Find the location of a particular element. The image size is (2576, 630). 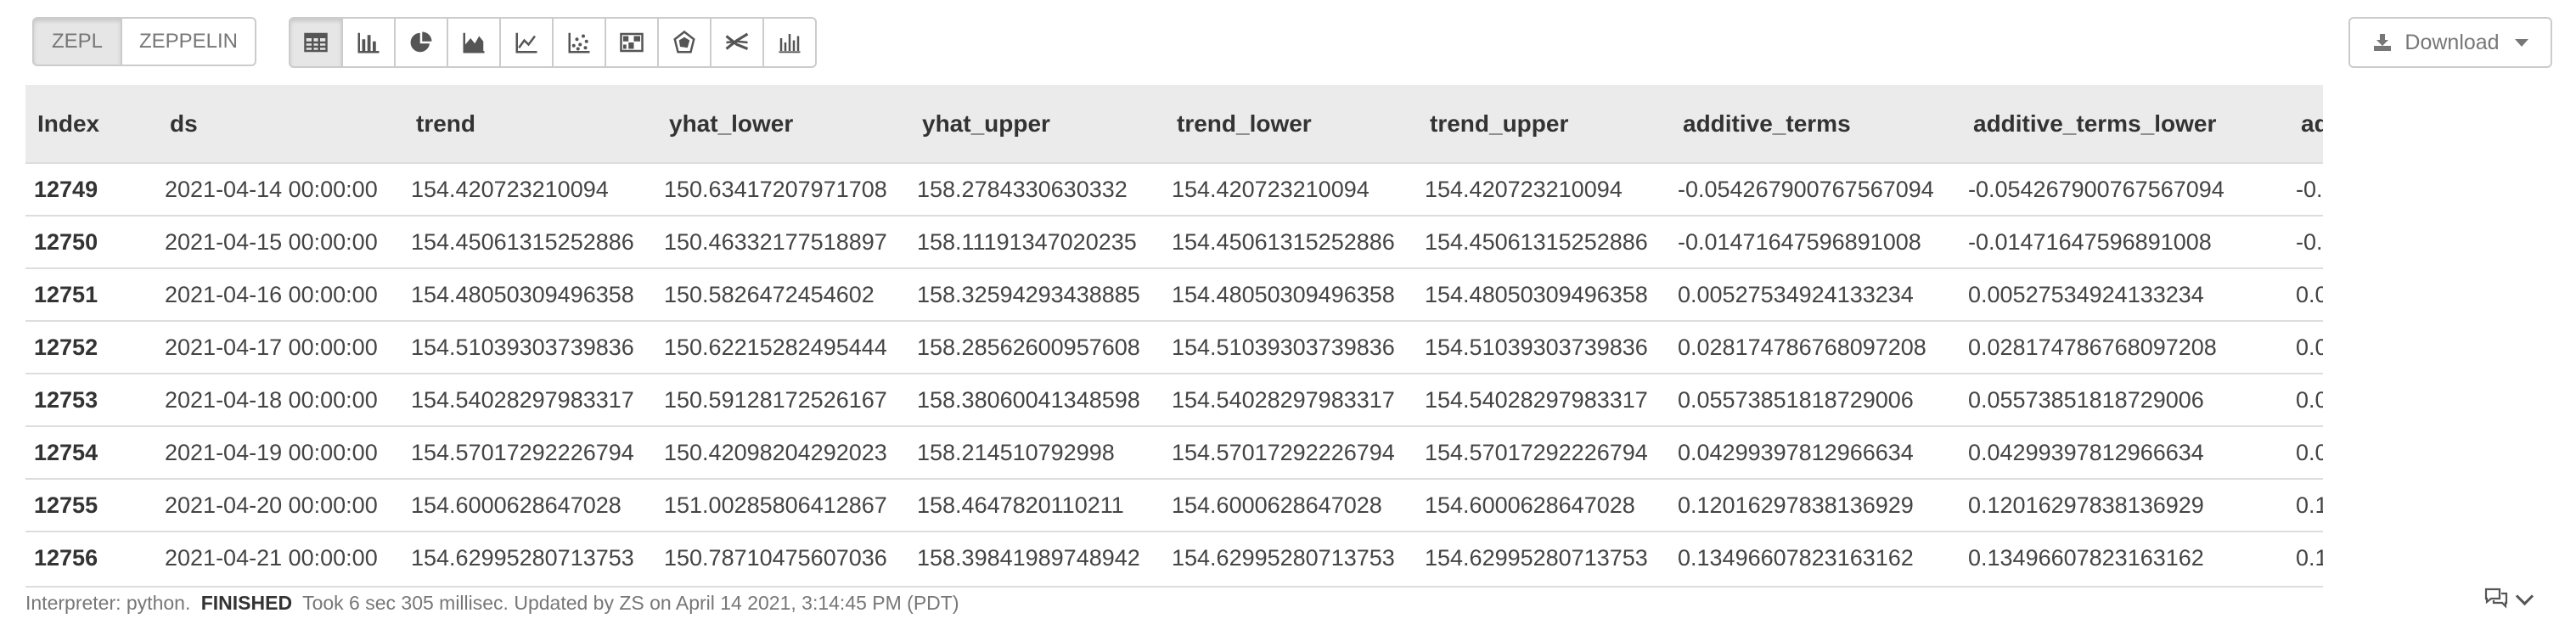

display-mode-toggle: ZEPL ZEPPELIN is located at coordinates (144, 41).